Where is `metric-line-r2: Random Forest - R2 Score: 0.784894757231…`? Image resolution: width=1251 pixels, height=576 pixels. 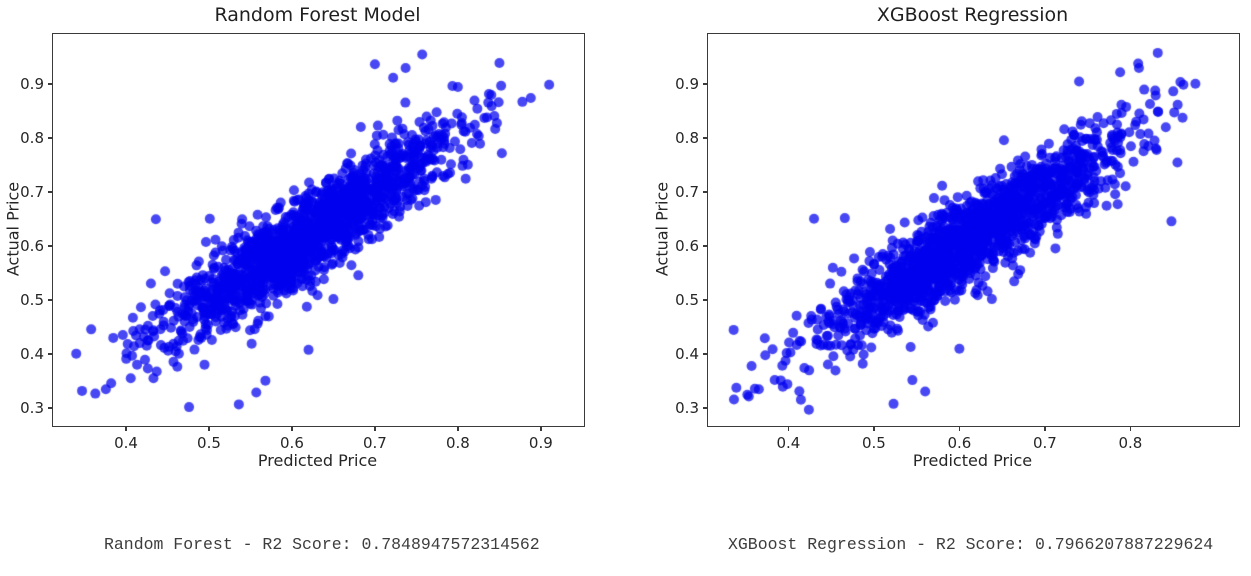 metric-line-r2: Random Forest - R2 Score: 0.784894757231… is located at coordinates (322, 545).